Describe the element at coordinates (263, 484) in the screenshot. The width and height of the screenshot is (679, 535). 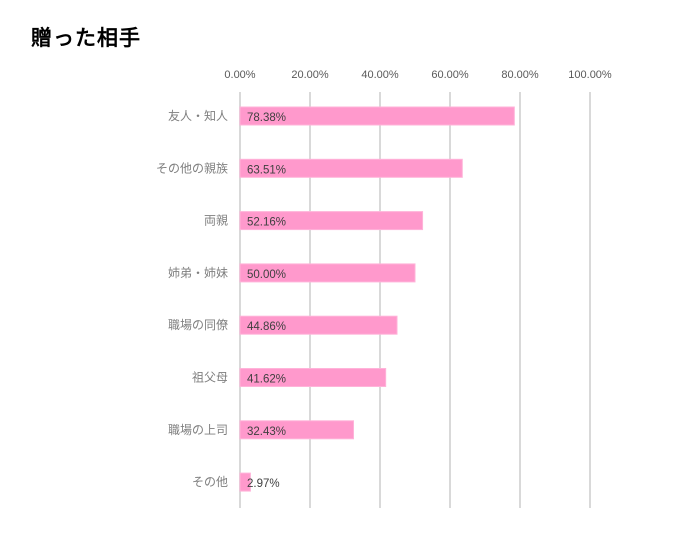
I see `data-label: 2.97%` at that location.